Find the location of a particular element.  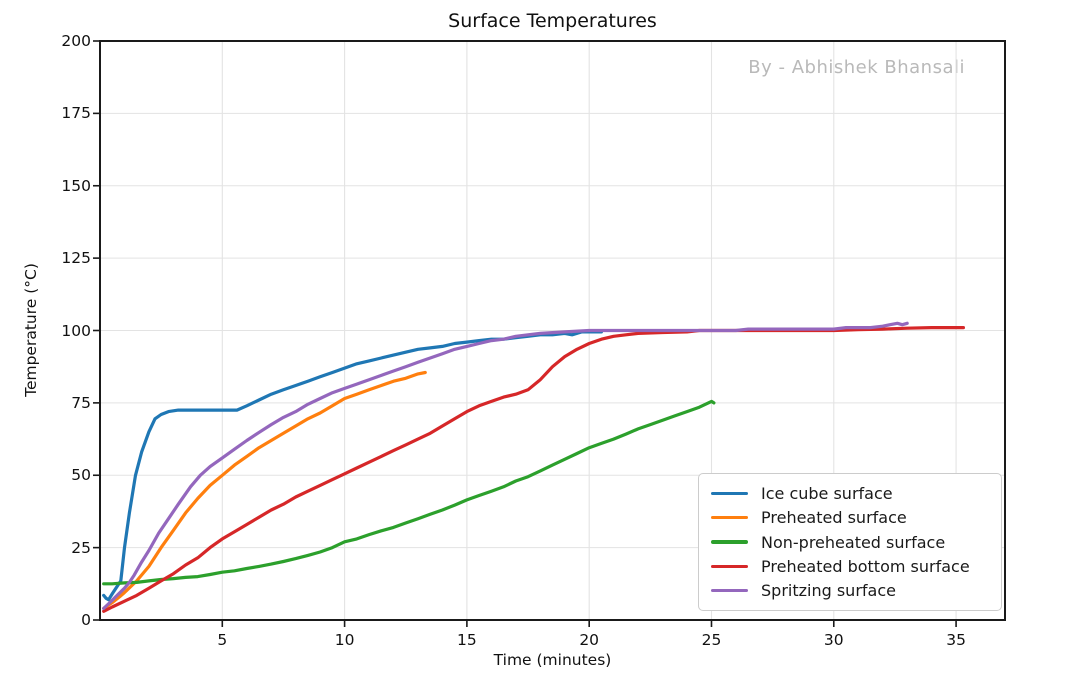

legend-label: Preheated bottom surface is located at coordinates (865, 566).